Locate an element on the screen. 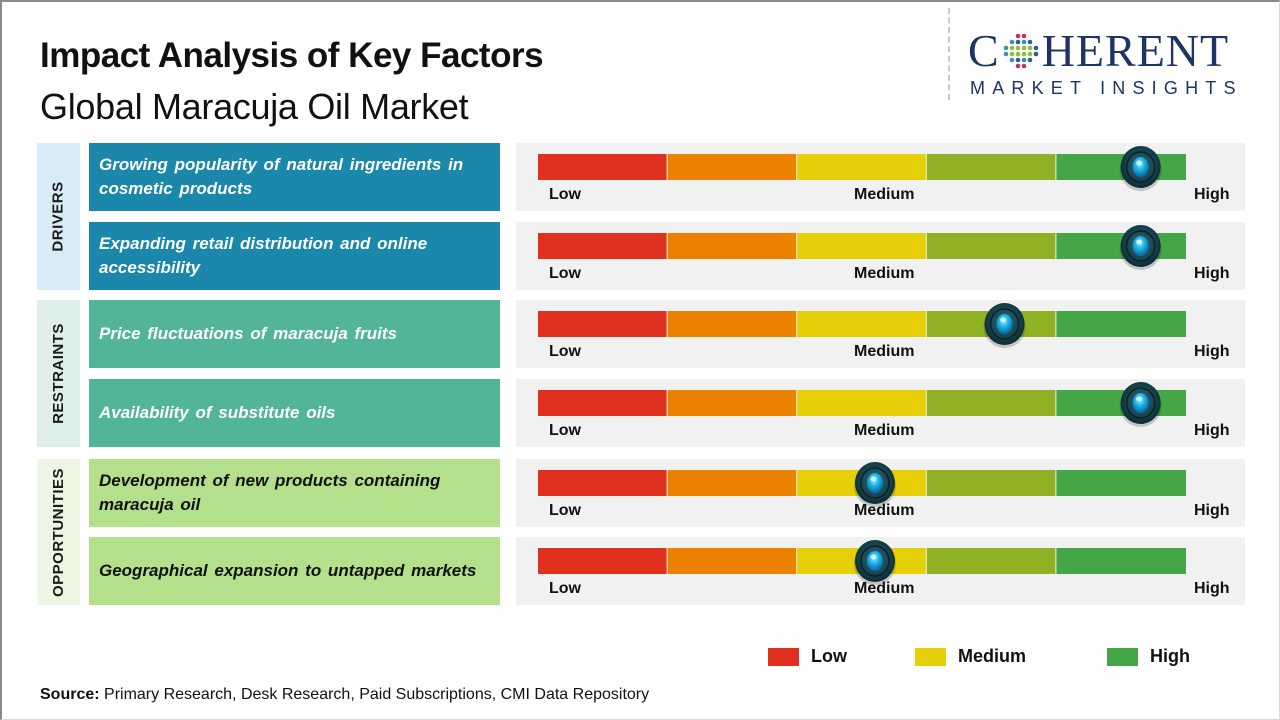 This screenshot has height=720, width=1280. category-drivers-label: DRIVERS is located at coordinates (58, 216).